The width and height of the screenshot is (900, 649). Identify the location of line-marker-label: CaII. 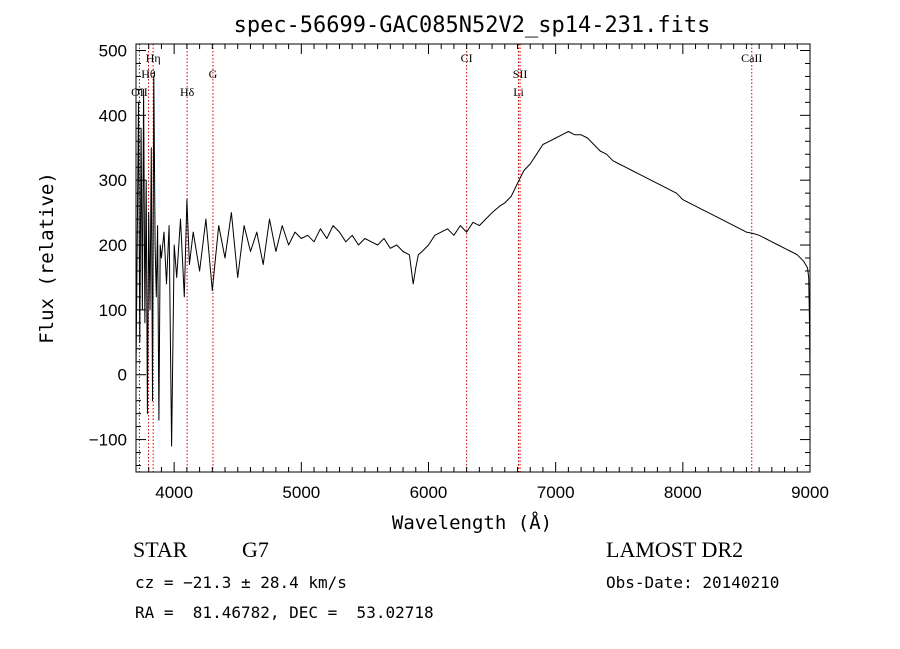
(751, 58).